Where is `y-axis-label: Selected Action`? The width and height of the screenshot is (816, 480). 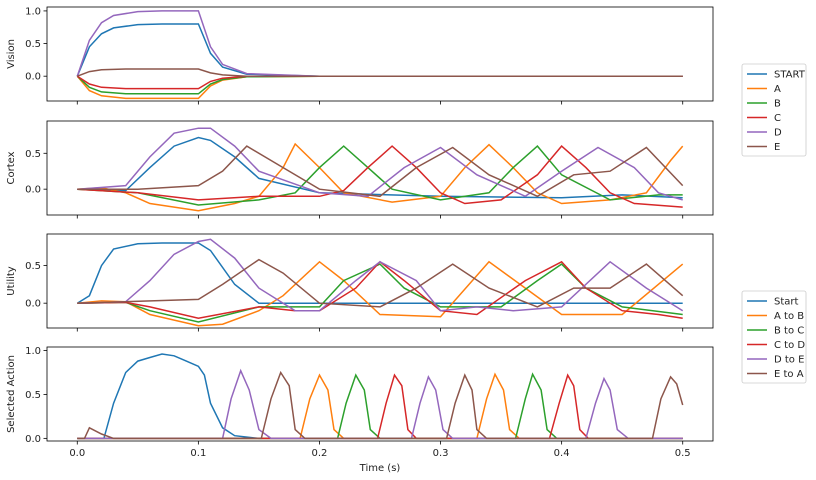
y-axis-label: Selected Action is located at coordinates (11, 394).